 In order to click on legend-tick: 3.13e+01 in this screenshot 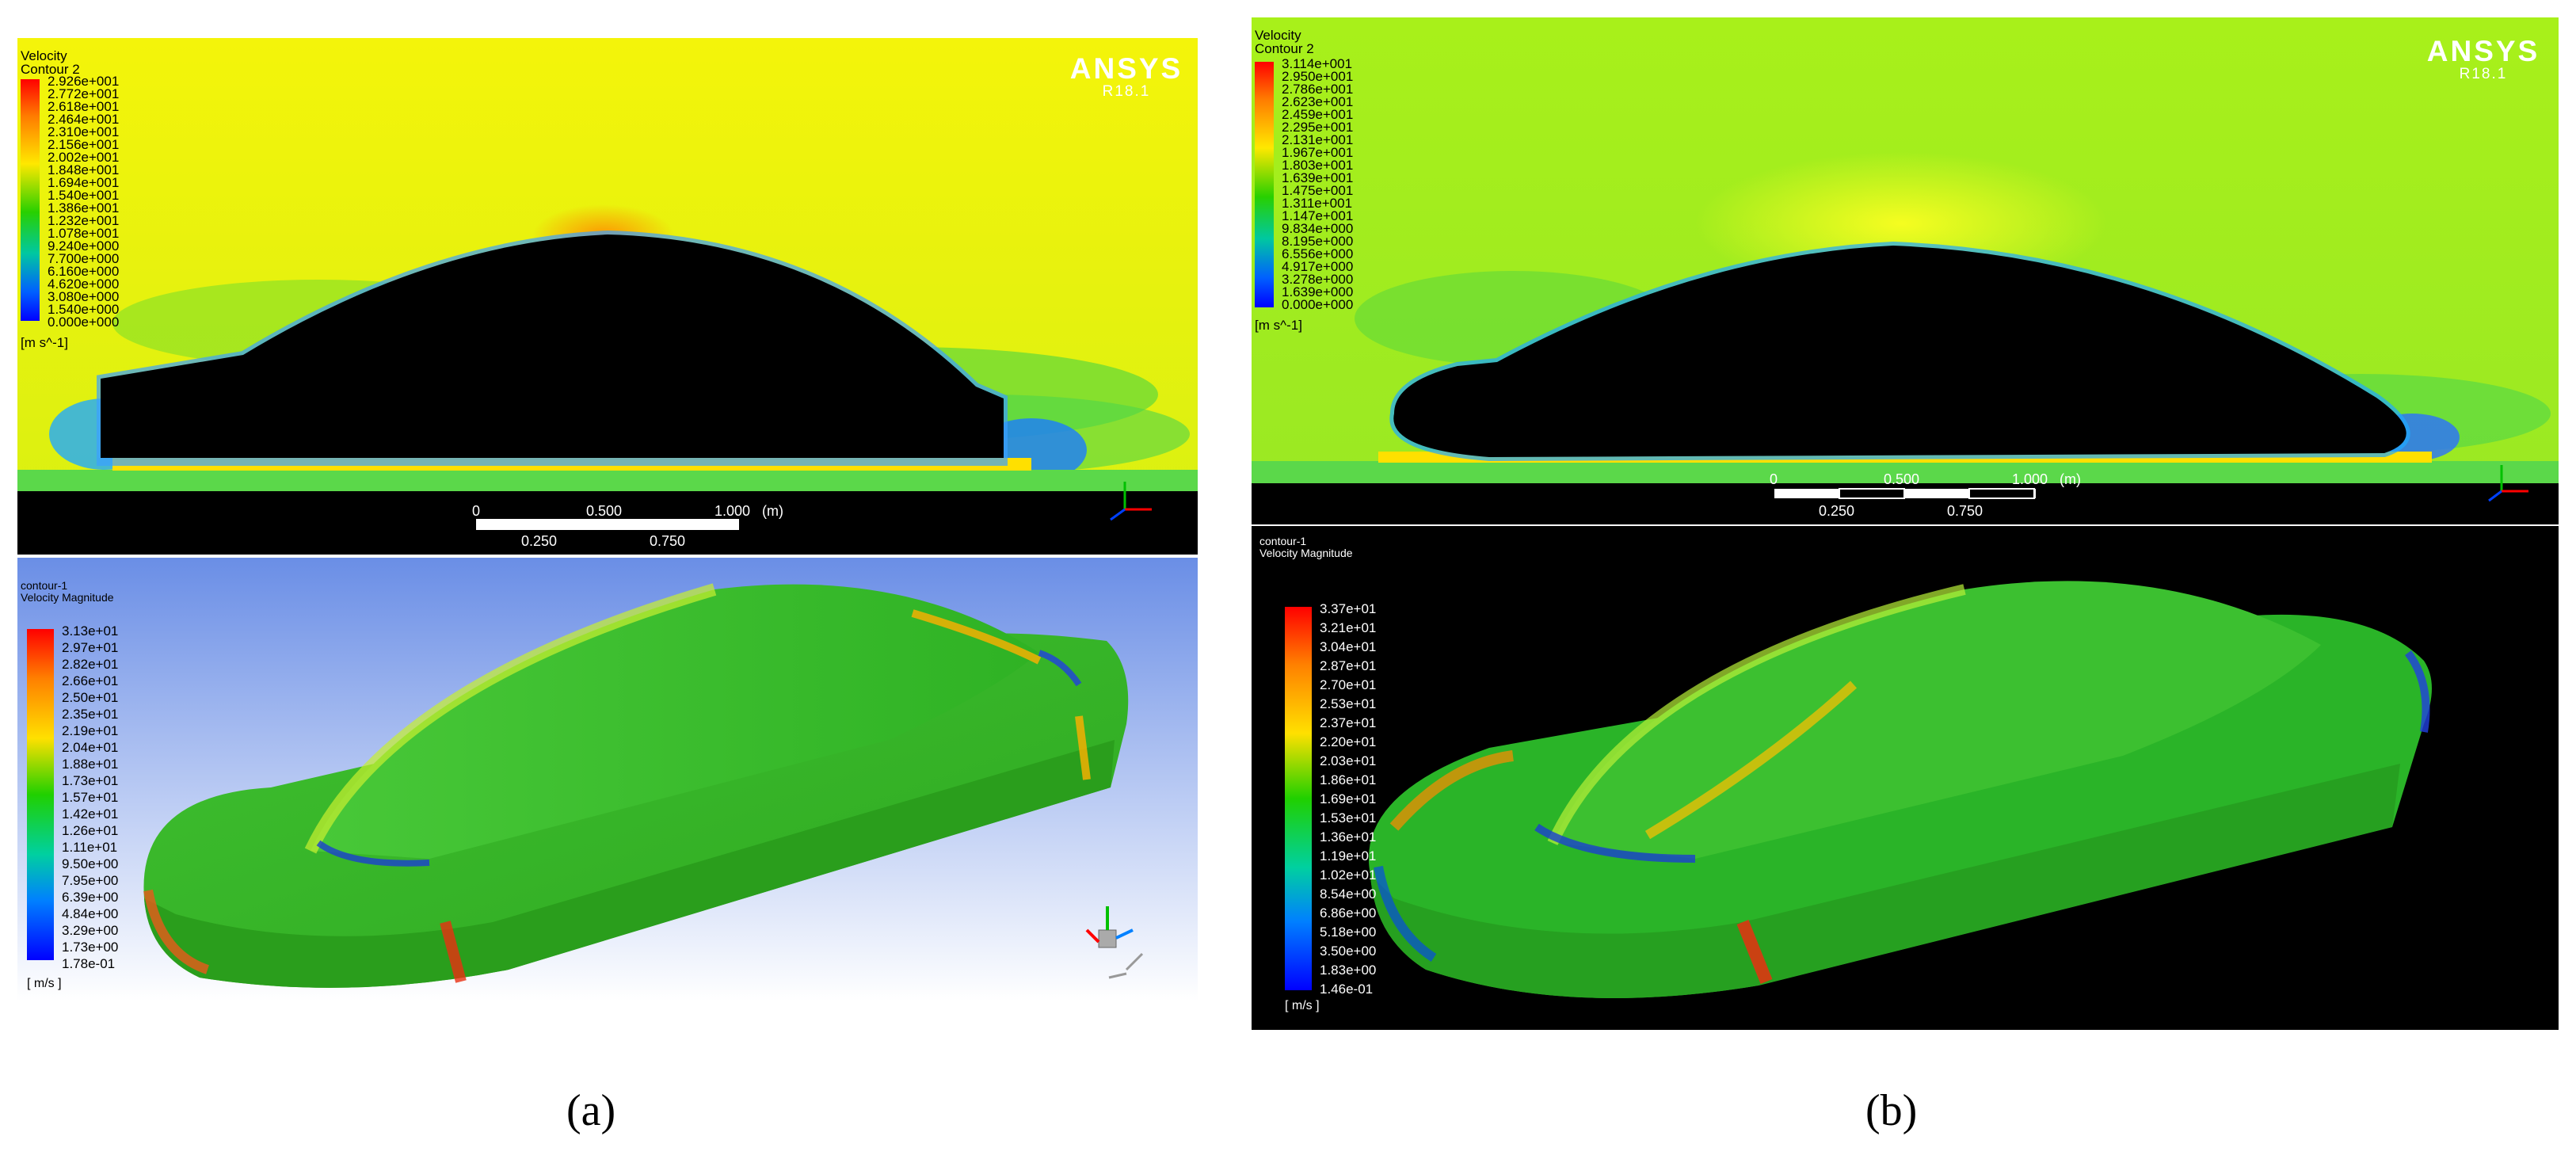, I will do `click(91, 631)`.